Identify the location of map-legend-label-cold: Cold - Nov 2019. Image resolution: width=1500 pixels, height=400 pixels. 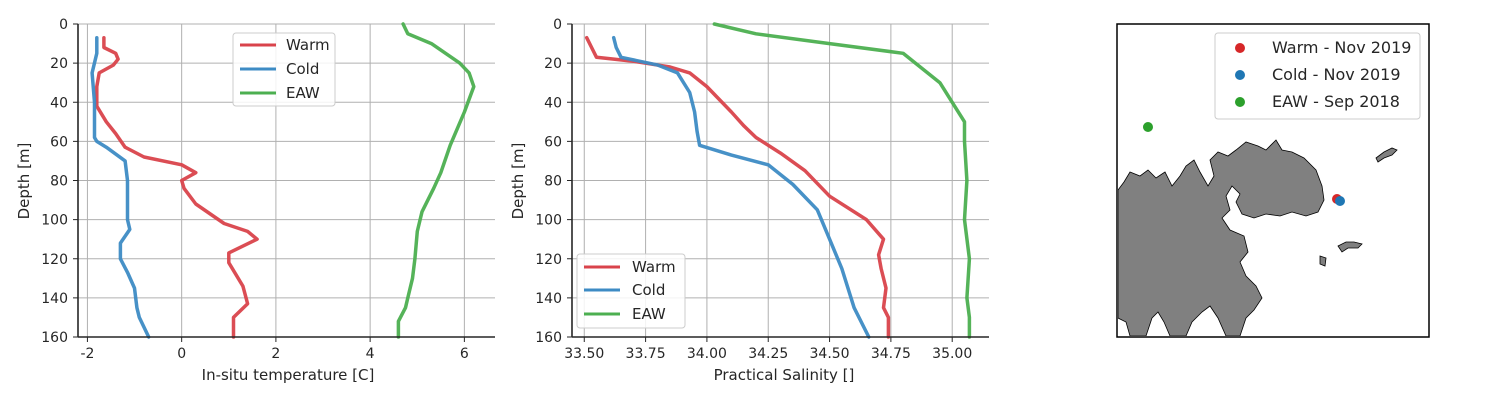
(1336, 74).